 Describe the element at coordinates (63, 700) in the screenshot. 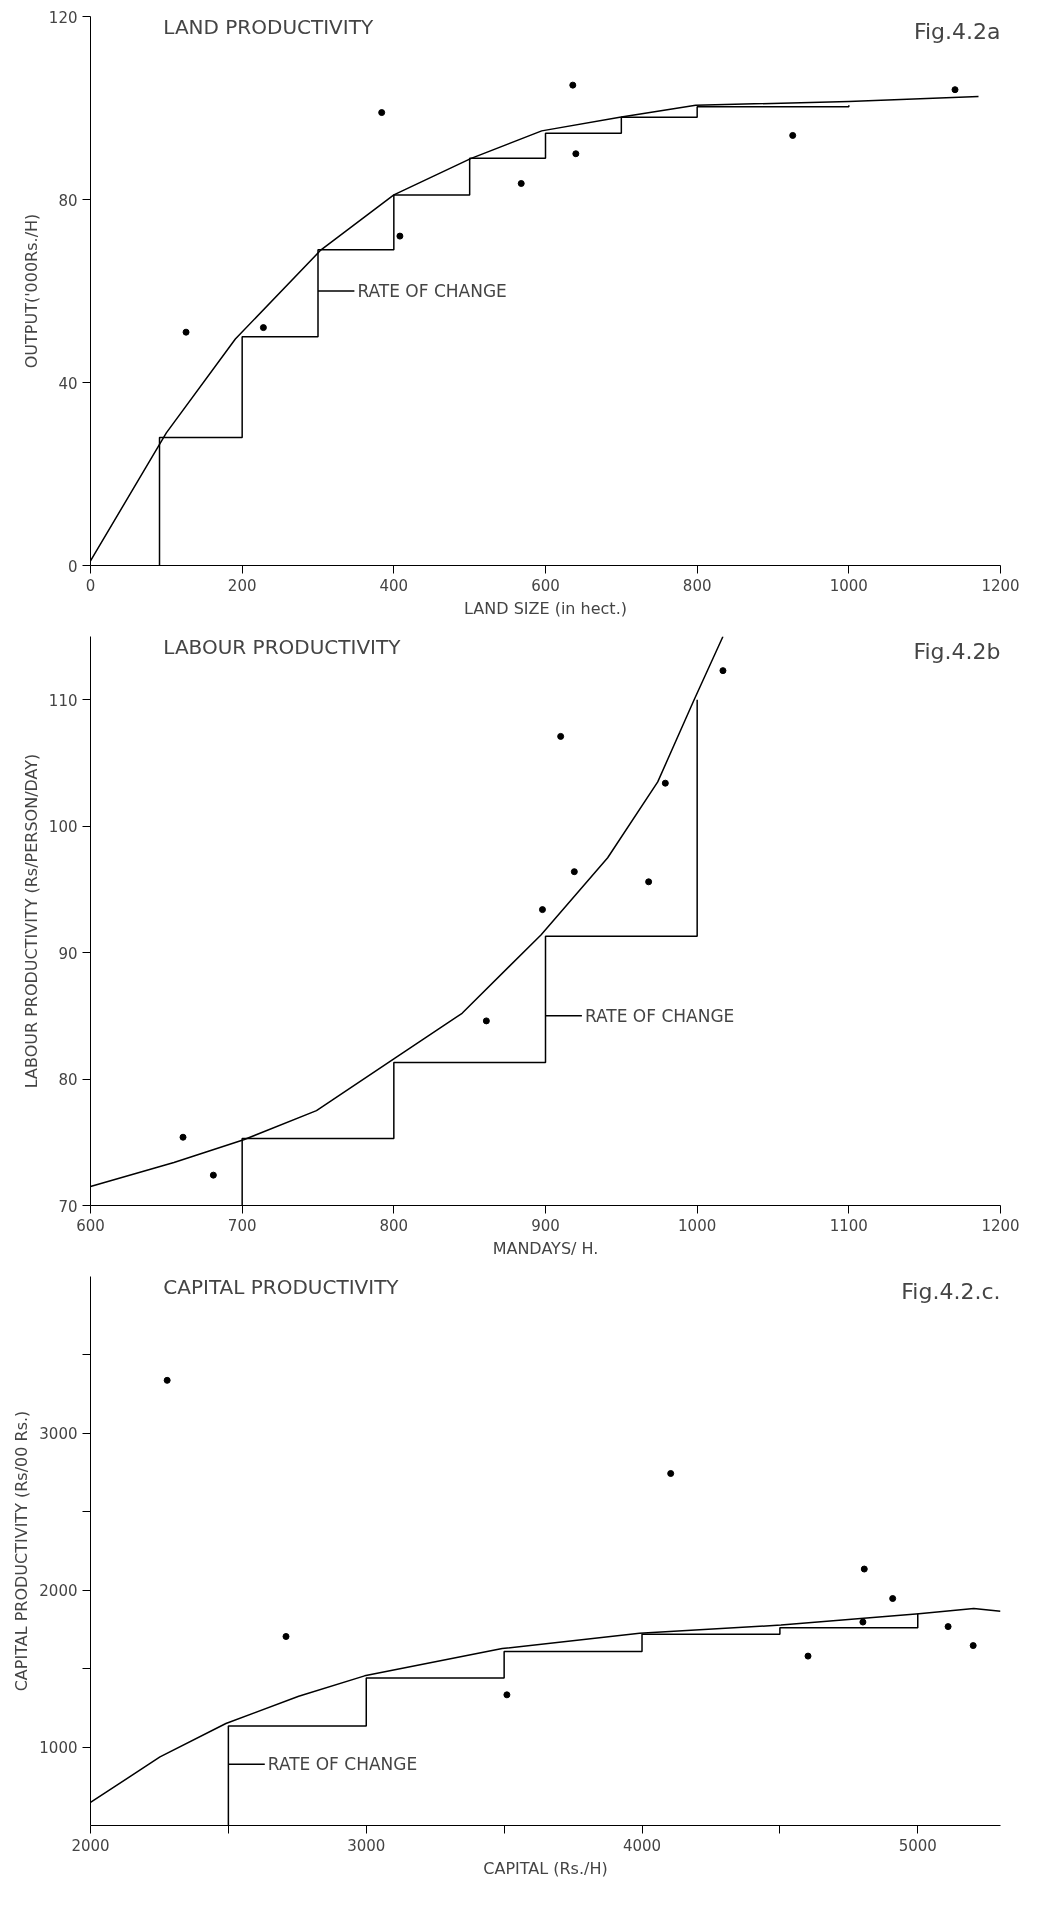

I see `y-tick-label: 110` at that location.